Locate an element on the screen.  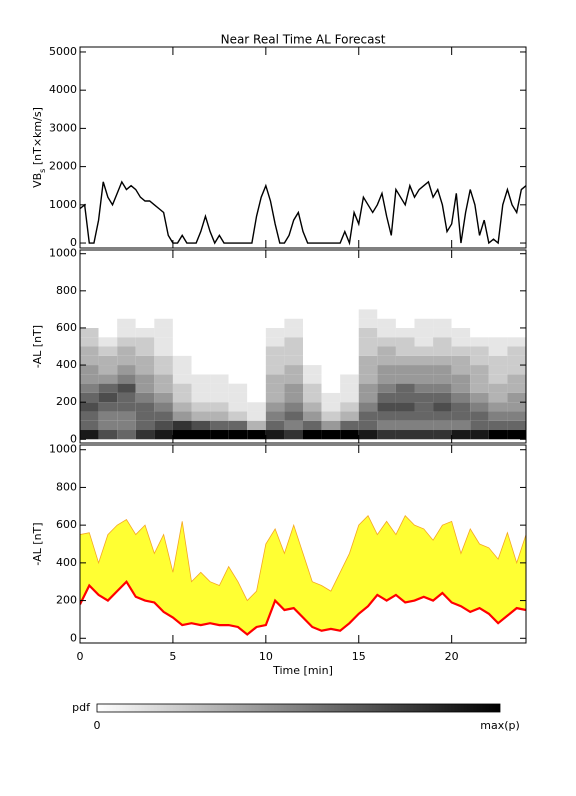
vbs-line is located at coordinates (303, 213).